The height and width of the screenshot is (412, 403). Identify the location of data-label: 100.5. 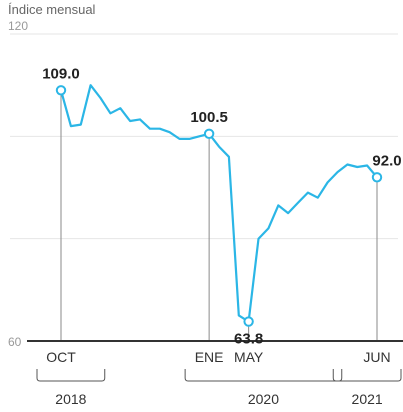
(209, 117).